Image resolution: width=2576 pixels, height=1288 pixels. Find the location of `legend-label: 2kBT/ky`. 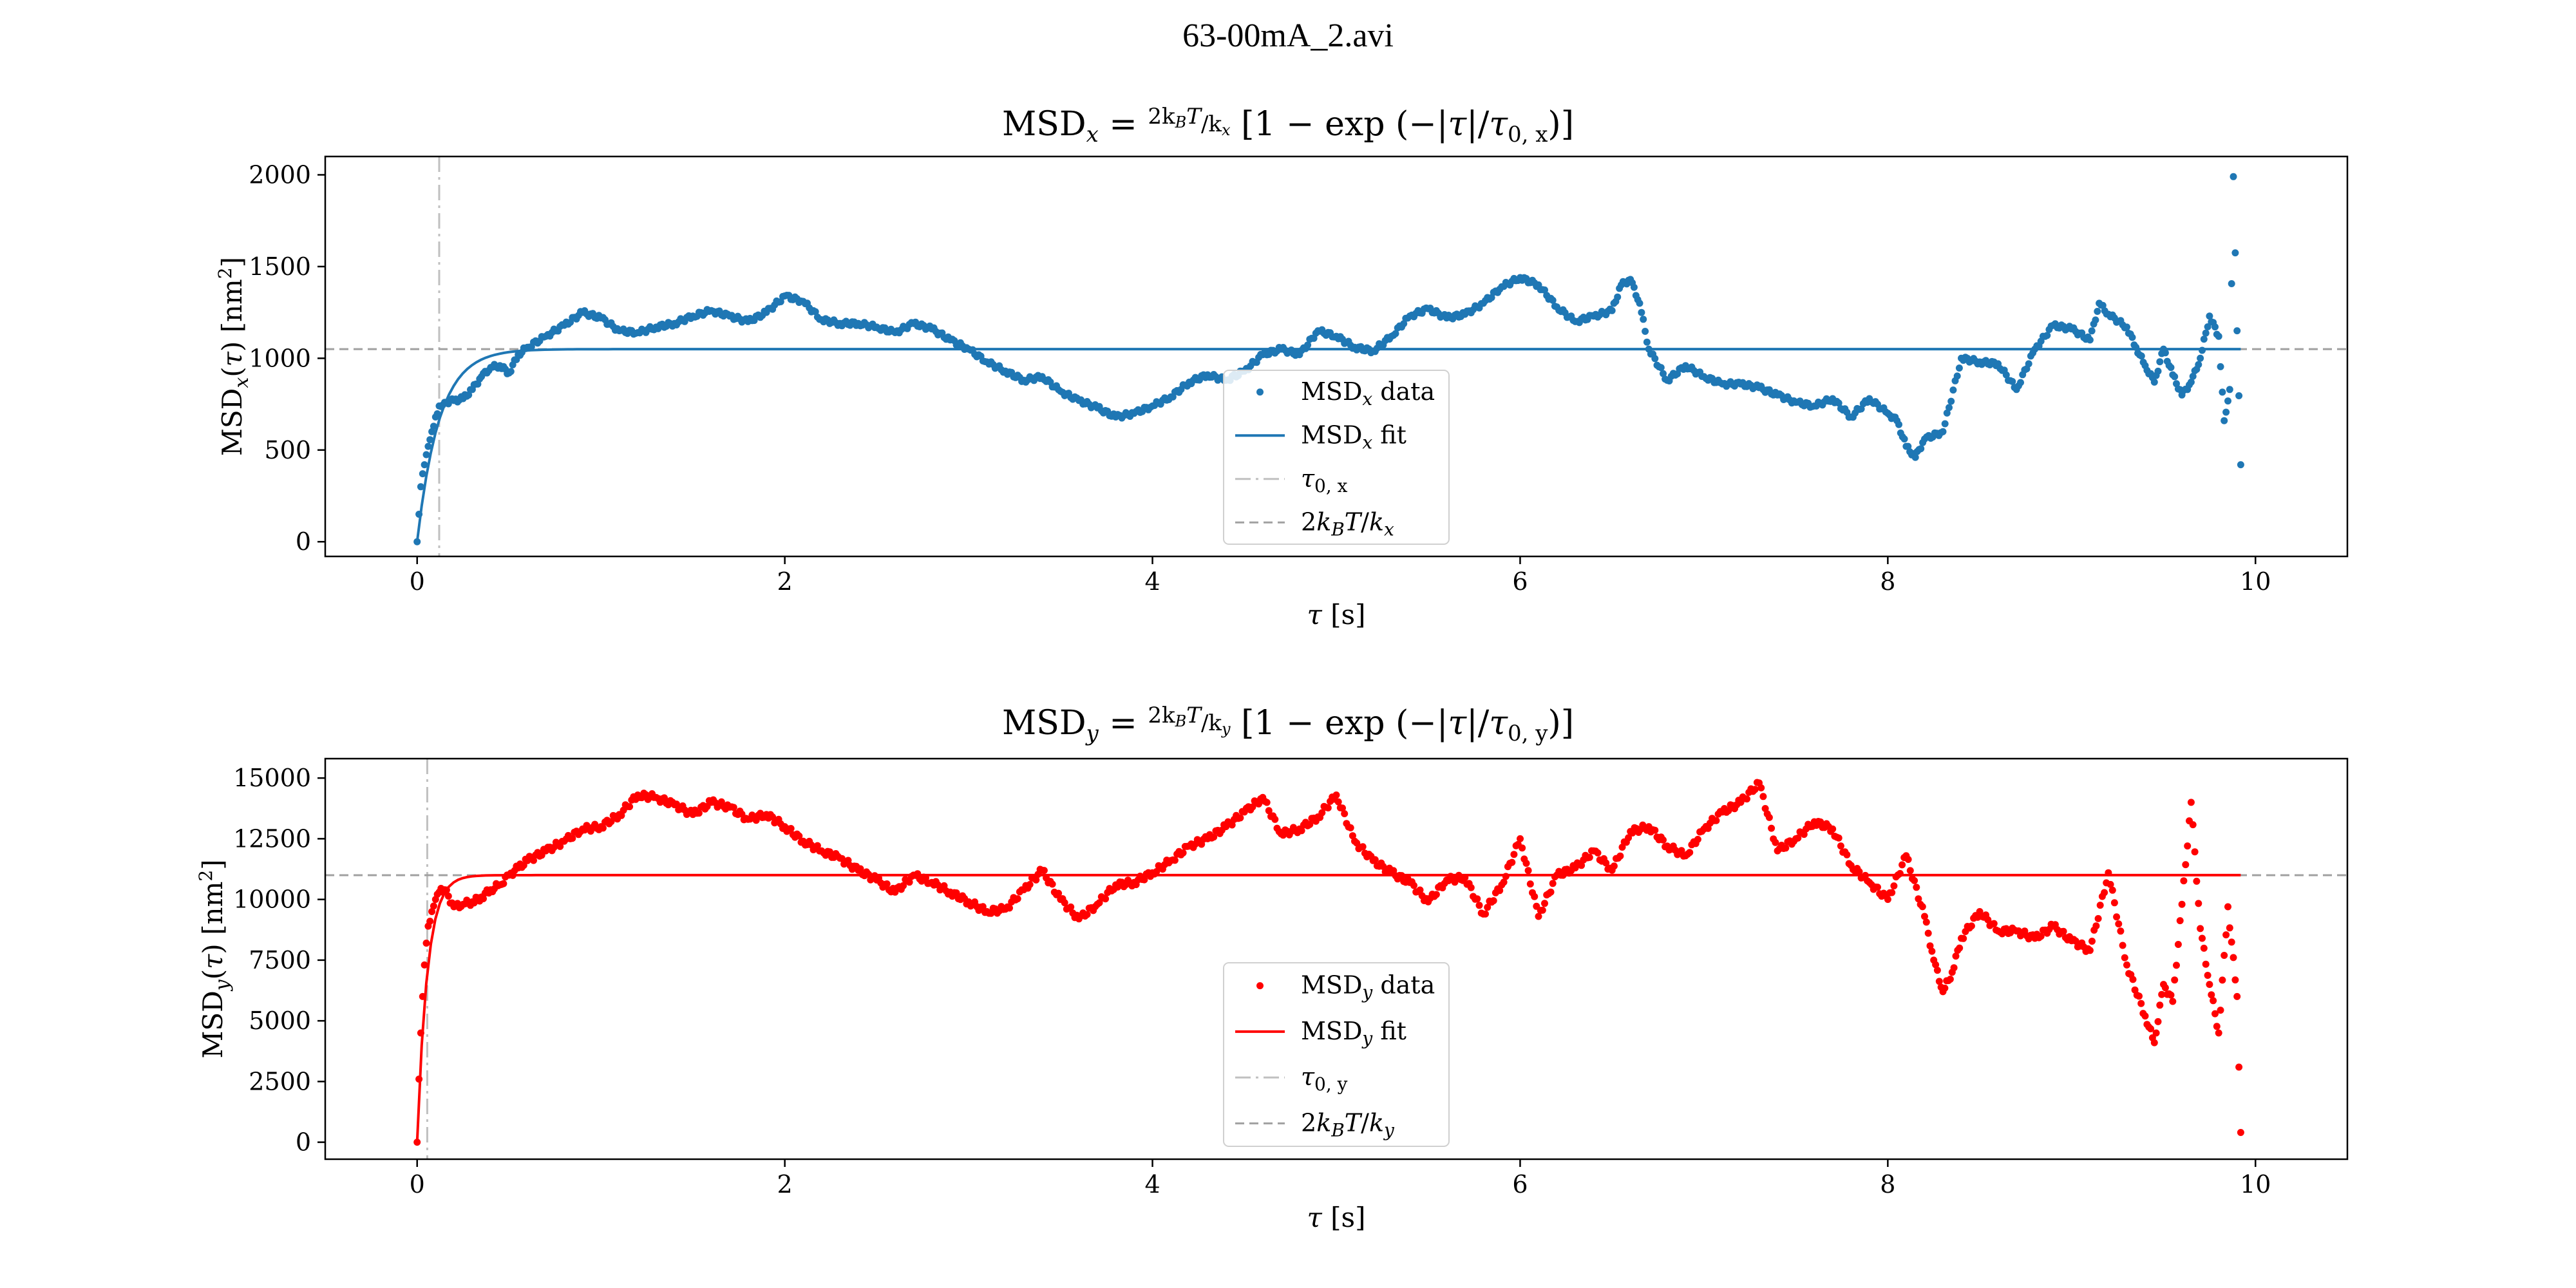

legend-label: 2kBT/ky is located at coordinates (1348, 1125).